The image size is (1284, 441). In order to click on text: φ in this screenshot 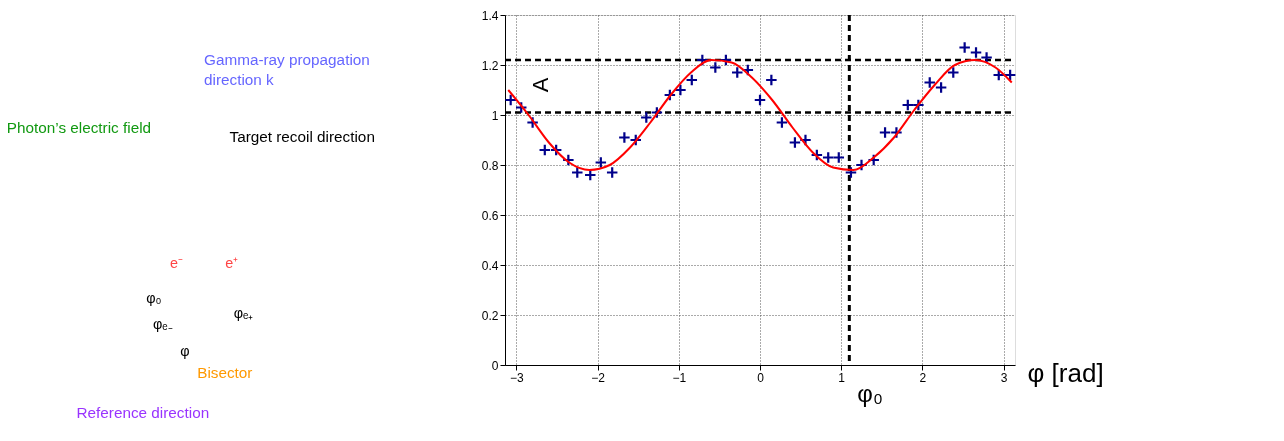, I will do `click(185, 350)`.